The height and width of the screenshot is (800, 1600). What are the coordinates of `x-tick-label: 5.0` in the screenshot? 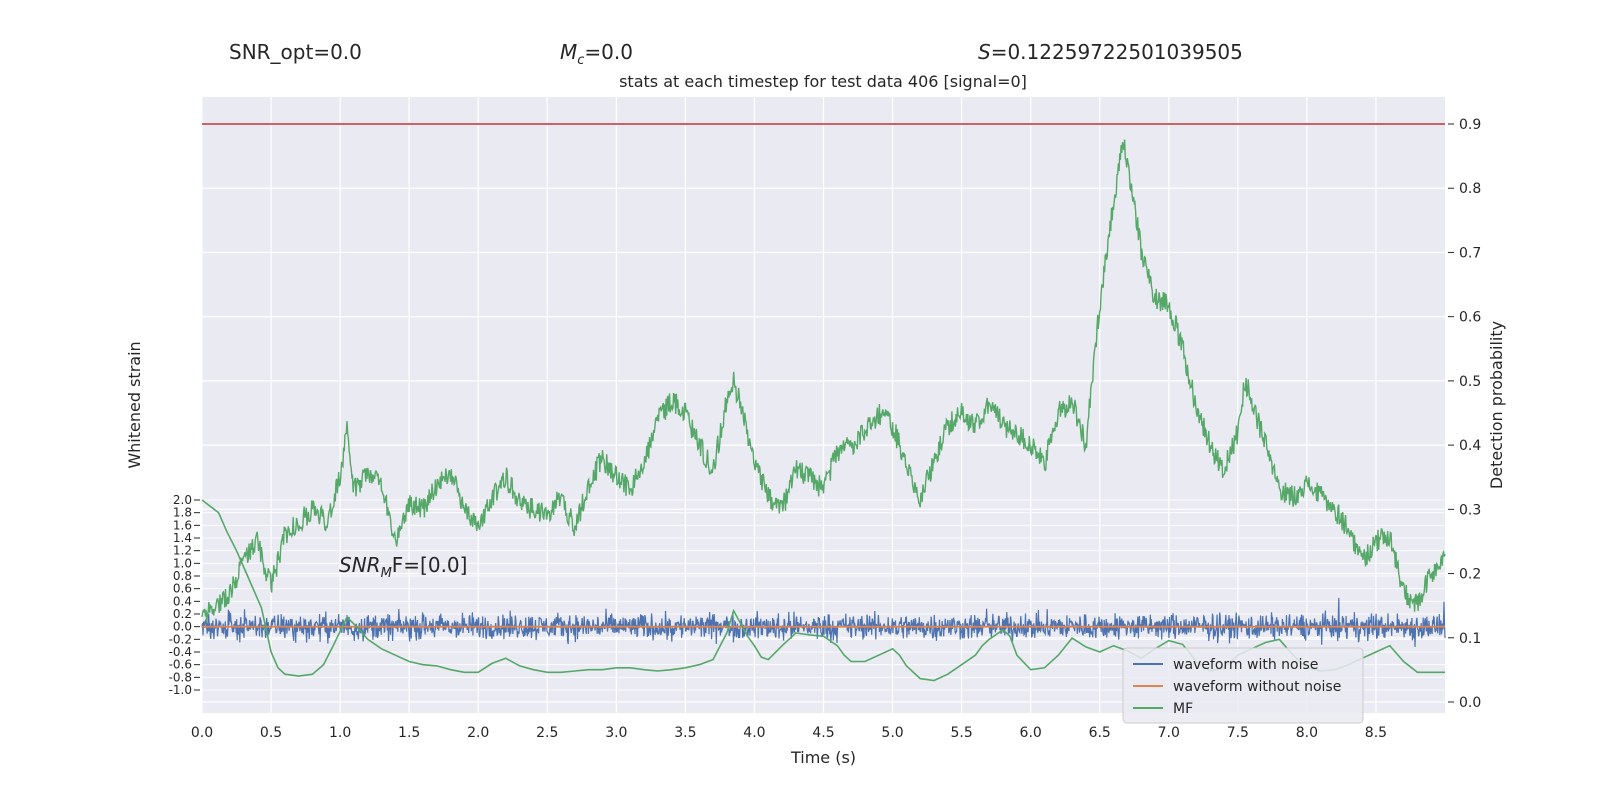 It's located at (892, 733).